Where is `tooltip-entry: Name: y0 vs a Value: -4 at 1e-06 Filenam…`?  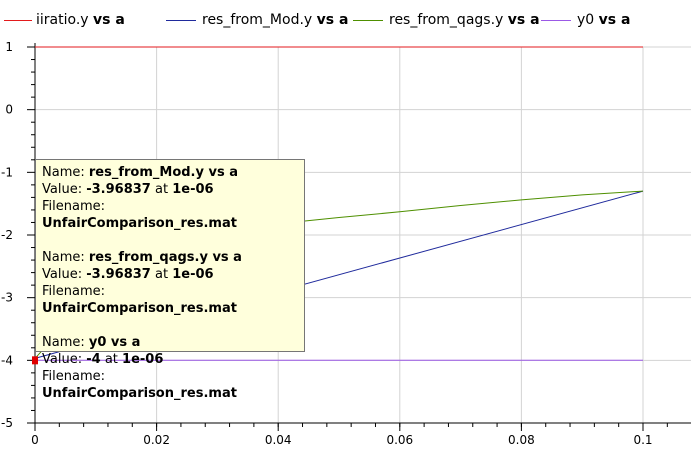
tooltip-entry: Name: y0 vs a Value: -4 at 1e-06 Filenam… is located at coordinates (139, 368).